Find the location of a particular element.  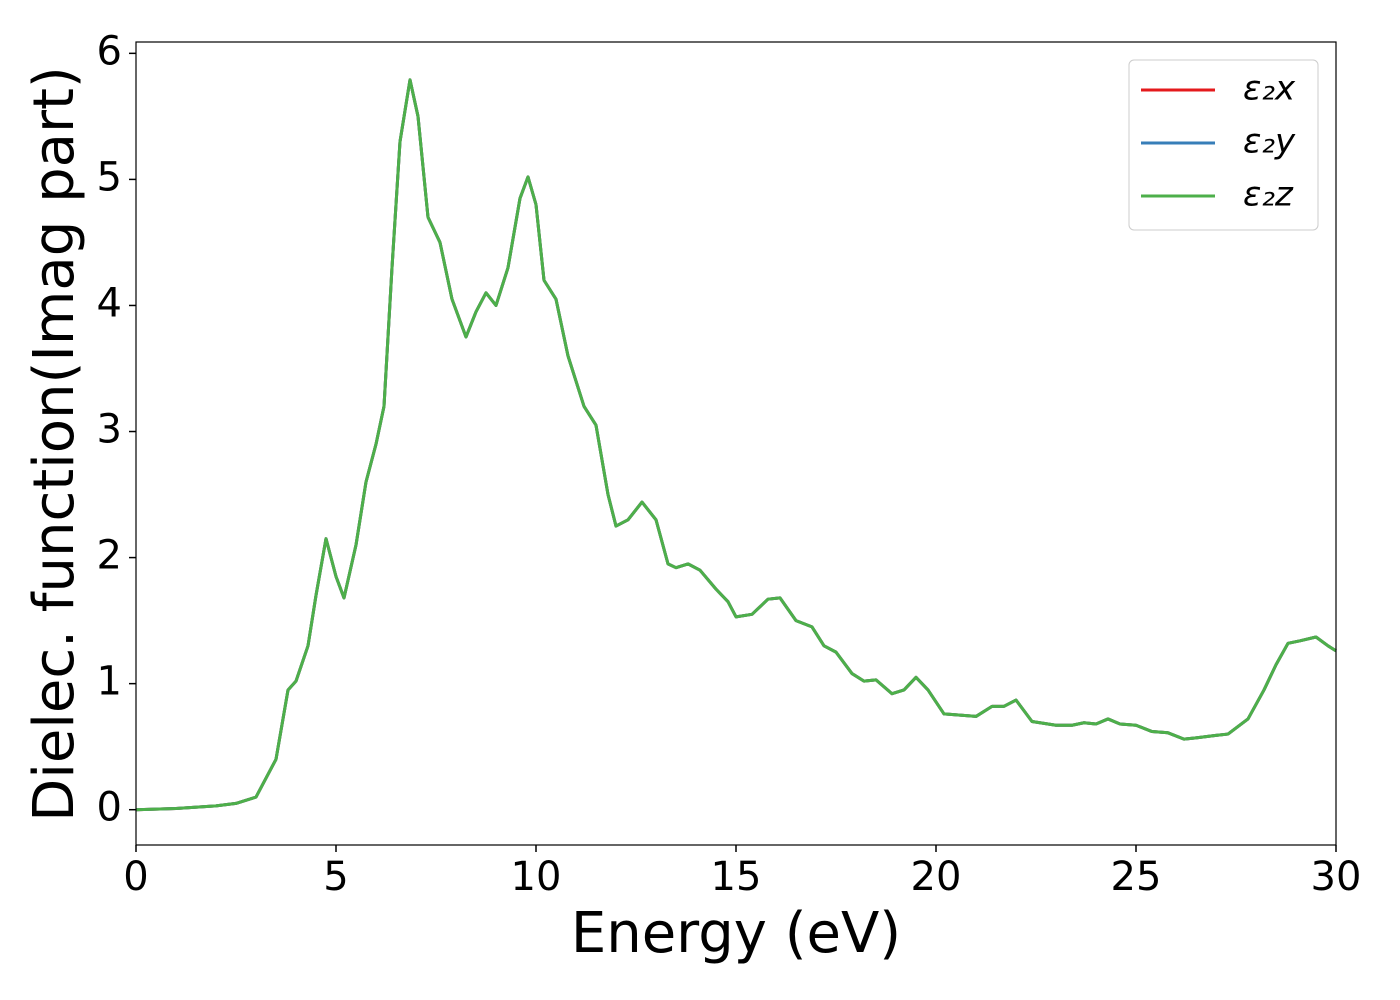

legend-label: ε₂y is located at coordinates (1269, 142).